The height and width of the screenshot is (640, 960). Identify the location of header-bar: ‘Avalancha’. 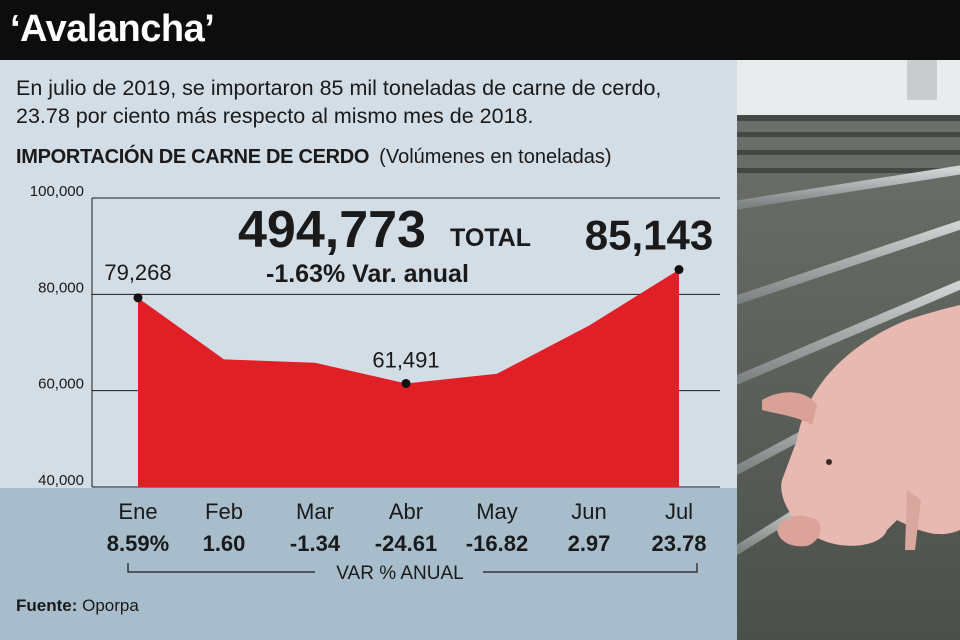
(480, 30).